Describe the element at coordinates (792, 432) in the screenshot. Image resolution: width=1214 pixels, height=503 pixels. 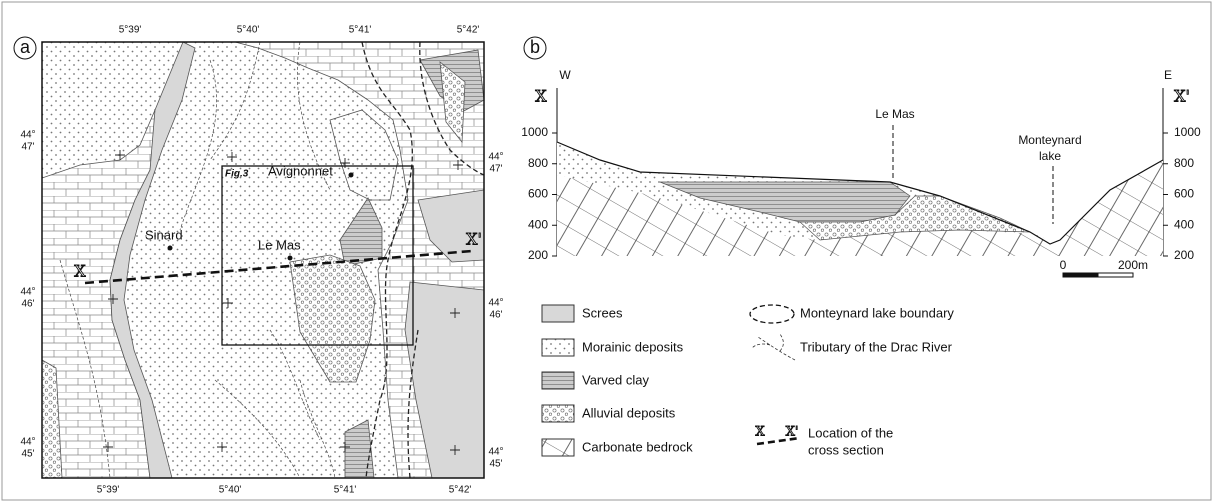
I see `legend-symbol-label: X'` at that location.